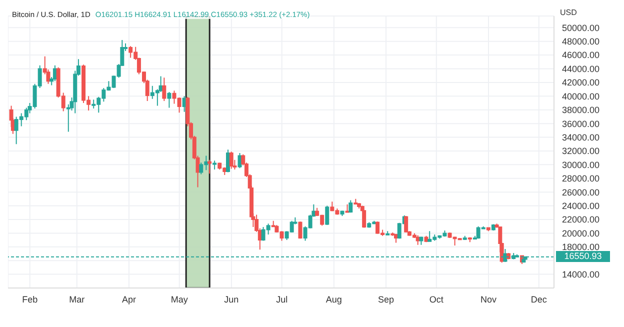 The width and height of the screenshot is (624, 327). I want to click on y-tick-label: 48000.00, so click(581, 41).